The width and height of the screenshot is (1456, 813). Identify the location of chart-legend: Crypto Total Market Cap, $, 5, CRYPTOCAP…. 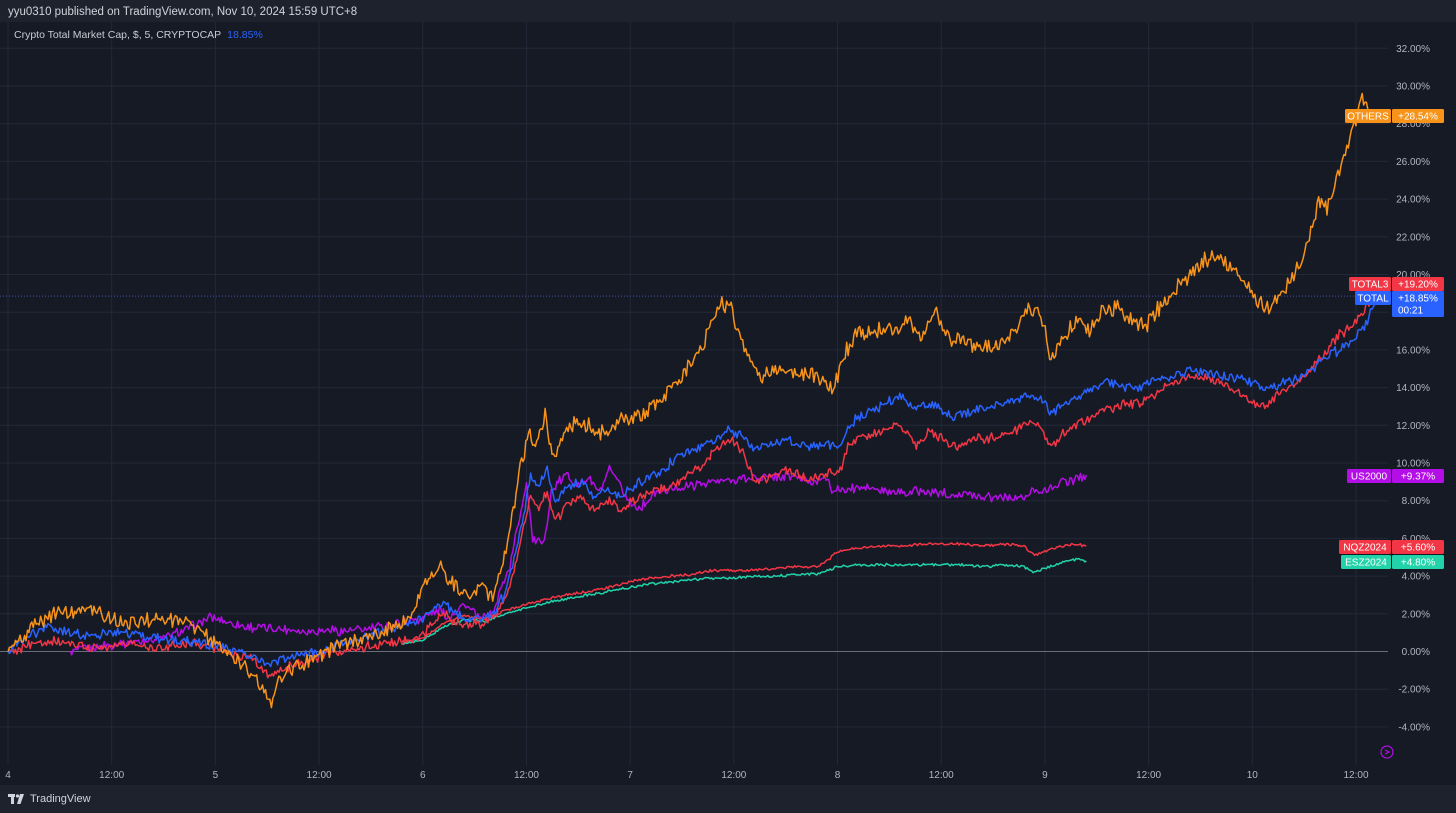
(138, 35).